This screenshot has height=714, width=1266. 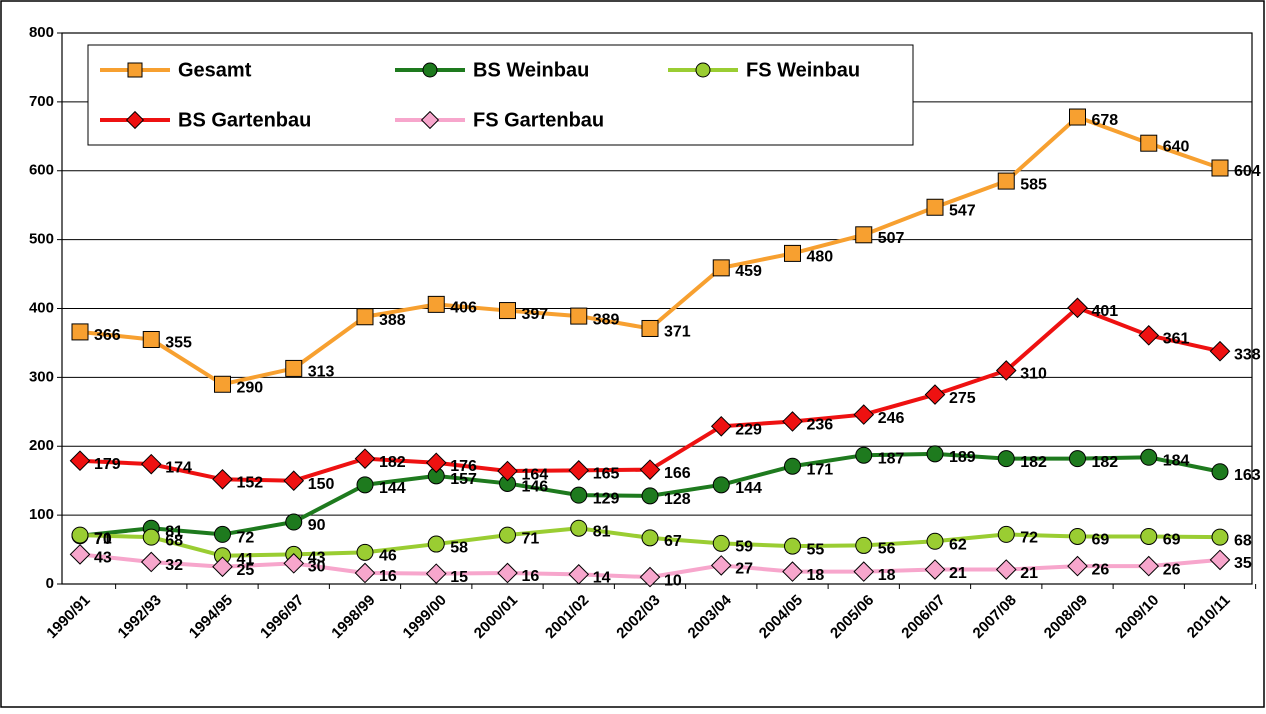 What do you see at coordinates (958, 573) in the screenshot?
I see `data-label: 21` at bounding box center [958, 573].